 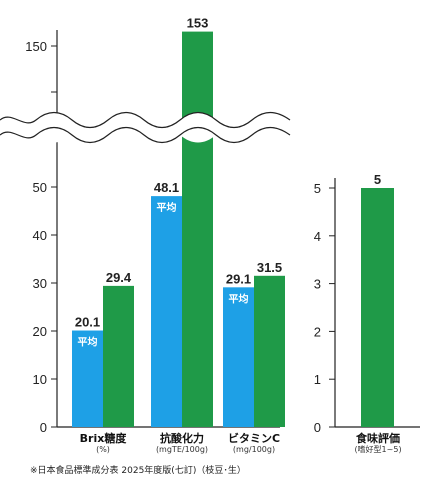 I want to click on data-label-average: 29.1, so click(x=238, y=278).